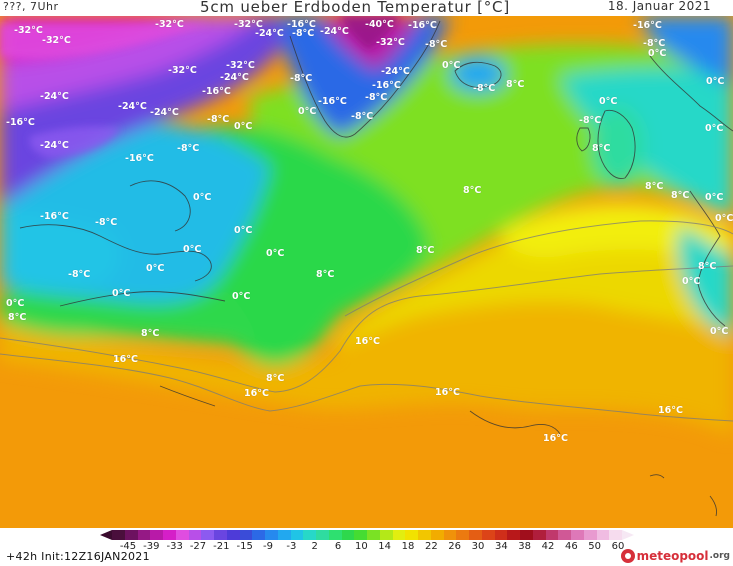  Describe the element at coordinates (106, 535) in the screenshot. I see `colorbar-min-arrow` at that location.